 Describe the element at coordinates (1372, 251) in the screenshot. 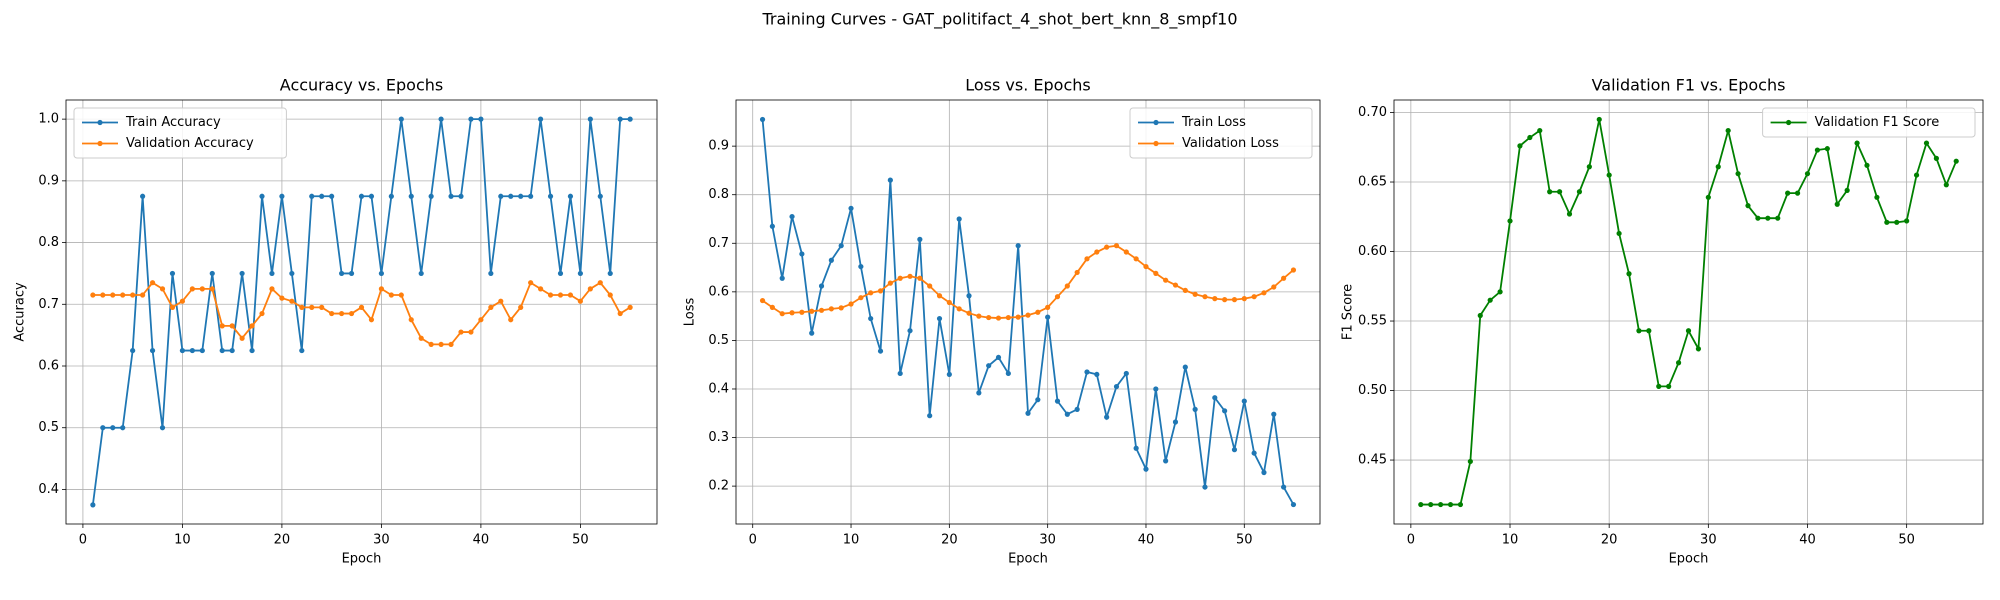

I see `y-tick-label: 0.60` at that location.